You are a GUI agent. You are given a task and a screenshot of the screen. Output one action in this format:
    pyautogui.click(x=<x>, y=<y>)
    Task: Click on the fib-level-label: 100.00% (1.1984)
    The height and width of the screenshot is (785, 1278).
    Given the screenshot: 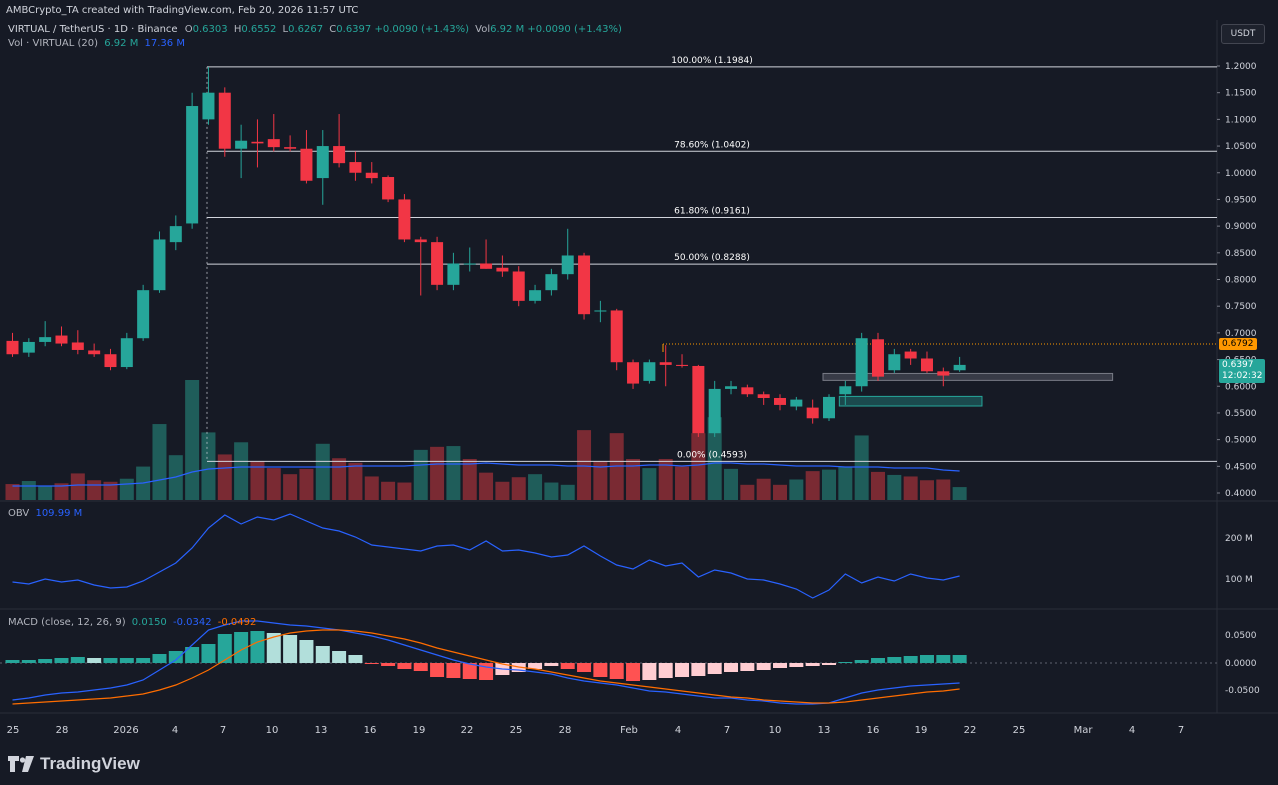 What is the action you would take?
    pyautogui.click(x=711, y=61)
    